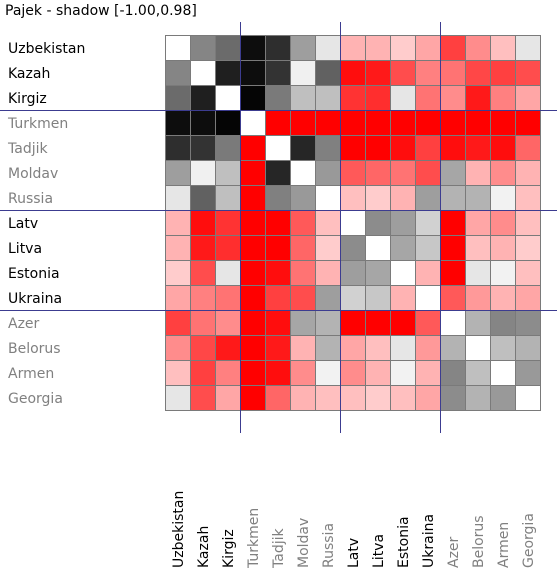 This screenshot has width=557, height=573. I want to click on cell-litva-azer, so click(453, 248).